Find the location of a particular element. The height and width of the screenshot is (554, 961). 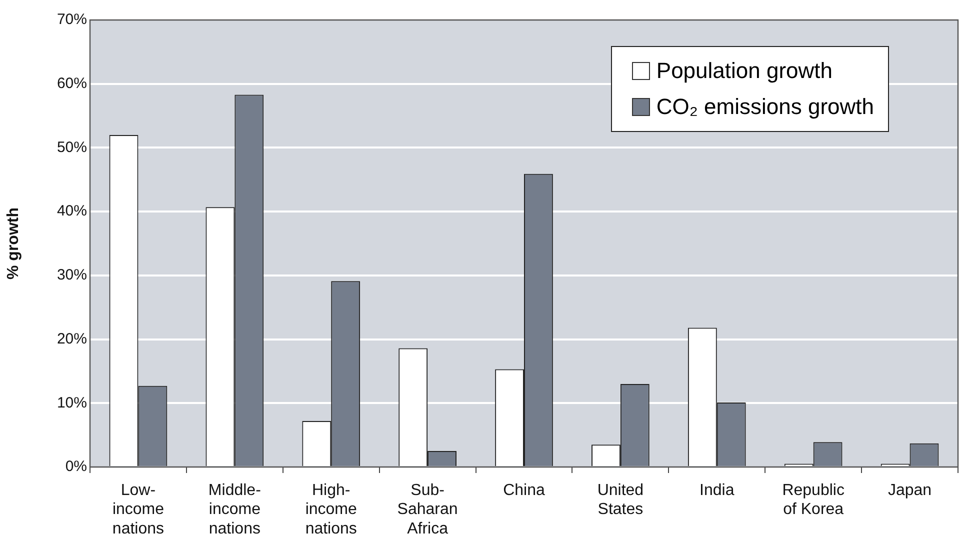

x-tick-label: India is located at coordinates (717, 491).